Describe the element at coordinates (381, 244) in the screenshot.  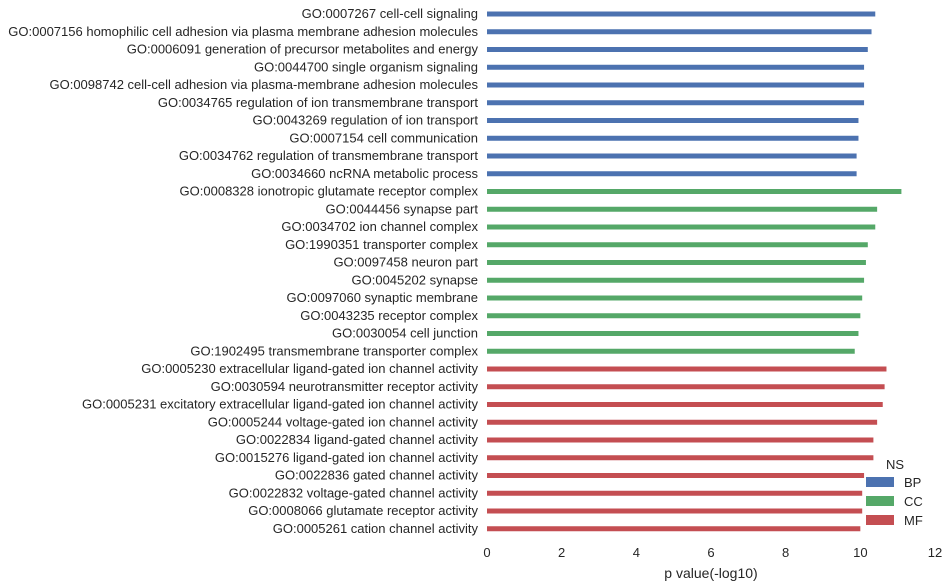
I see `category-label: GO:1990351 transporter complex` at that location.